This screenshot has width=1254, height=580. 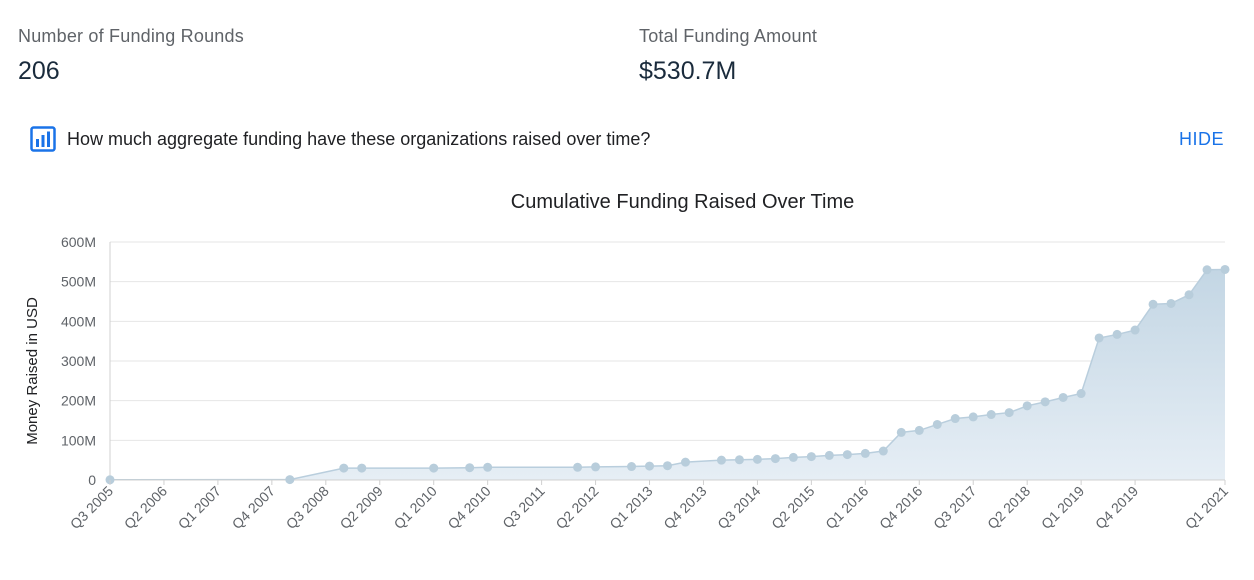 What do you see at coordinates (576, 507) in the screenshot?
I see `x-tick-label: Q2 2012` at bounding box center [576, 507].